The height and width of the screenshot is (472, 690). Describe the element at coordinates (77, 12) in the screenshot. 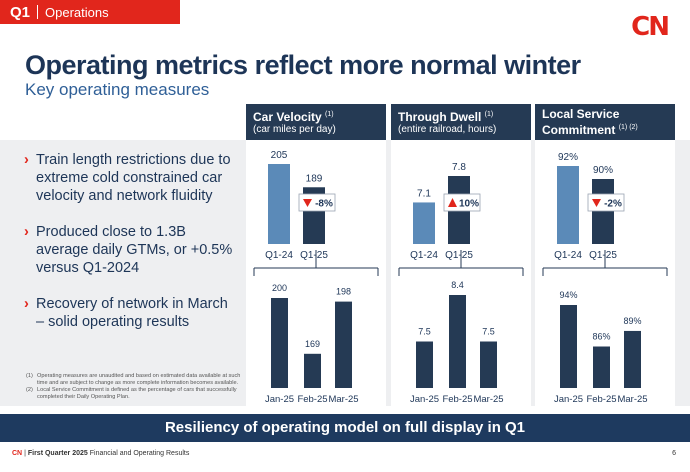

I see `section-label: Operations` at that location.